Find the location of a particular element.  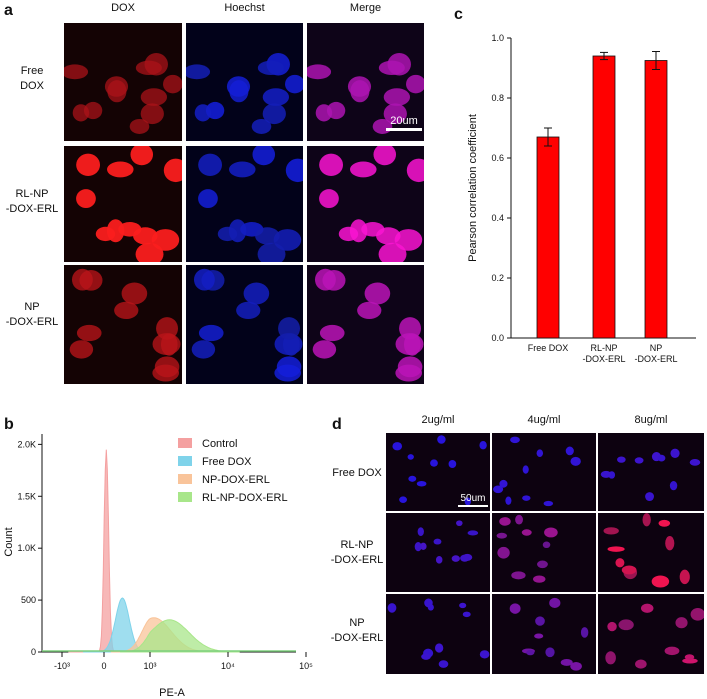

panel-b-label: b is located at coordinates (9, 424).